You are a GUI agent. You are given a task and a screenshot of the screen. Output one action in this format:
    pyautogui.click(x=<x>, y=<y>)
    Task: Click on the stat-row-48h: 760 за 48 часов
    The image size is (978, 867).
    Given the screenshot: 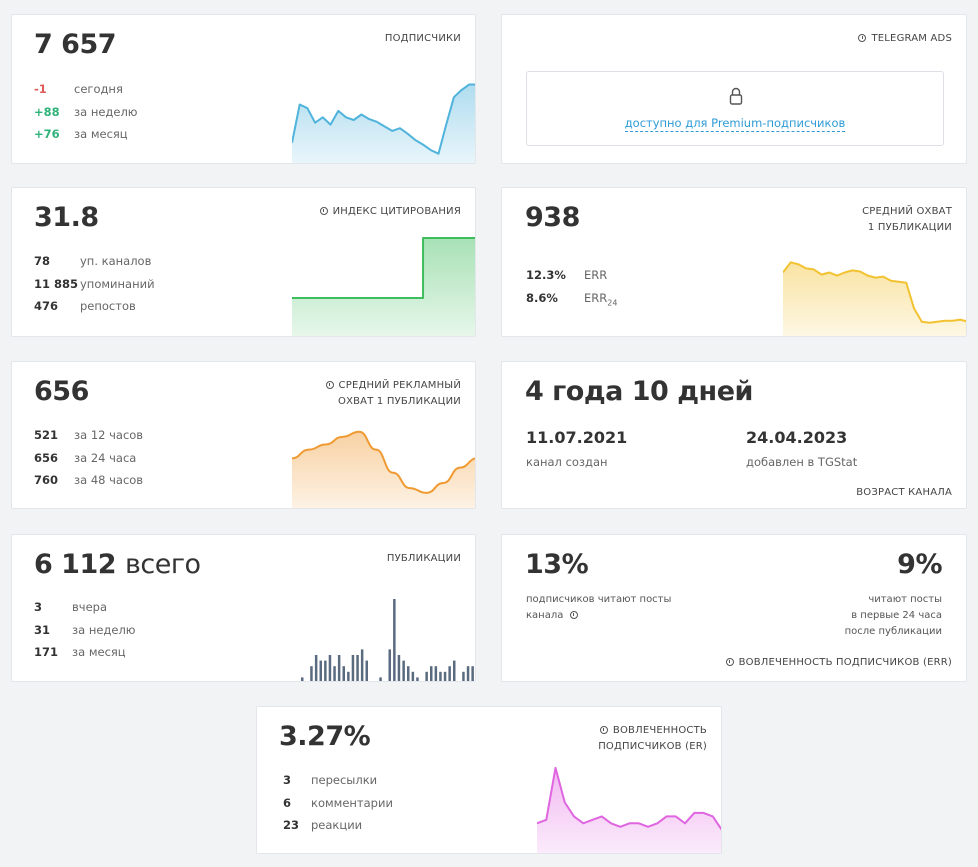 What is the action you would take?
    pyautogui.click(x=88, y=480)
    